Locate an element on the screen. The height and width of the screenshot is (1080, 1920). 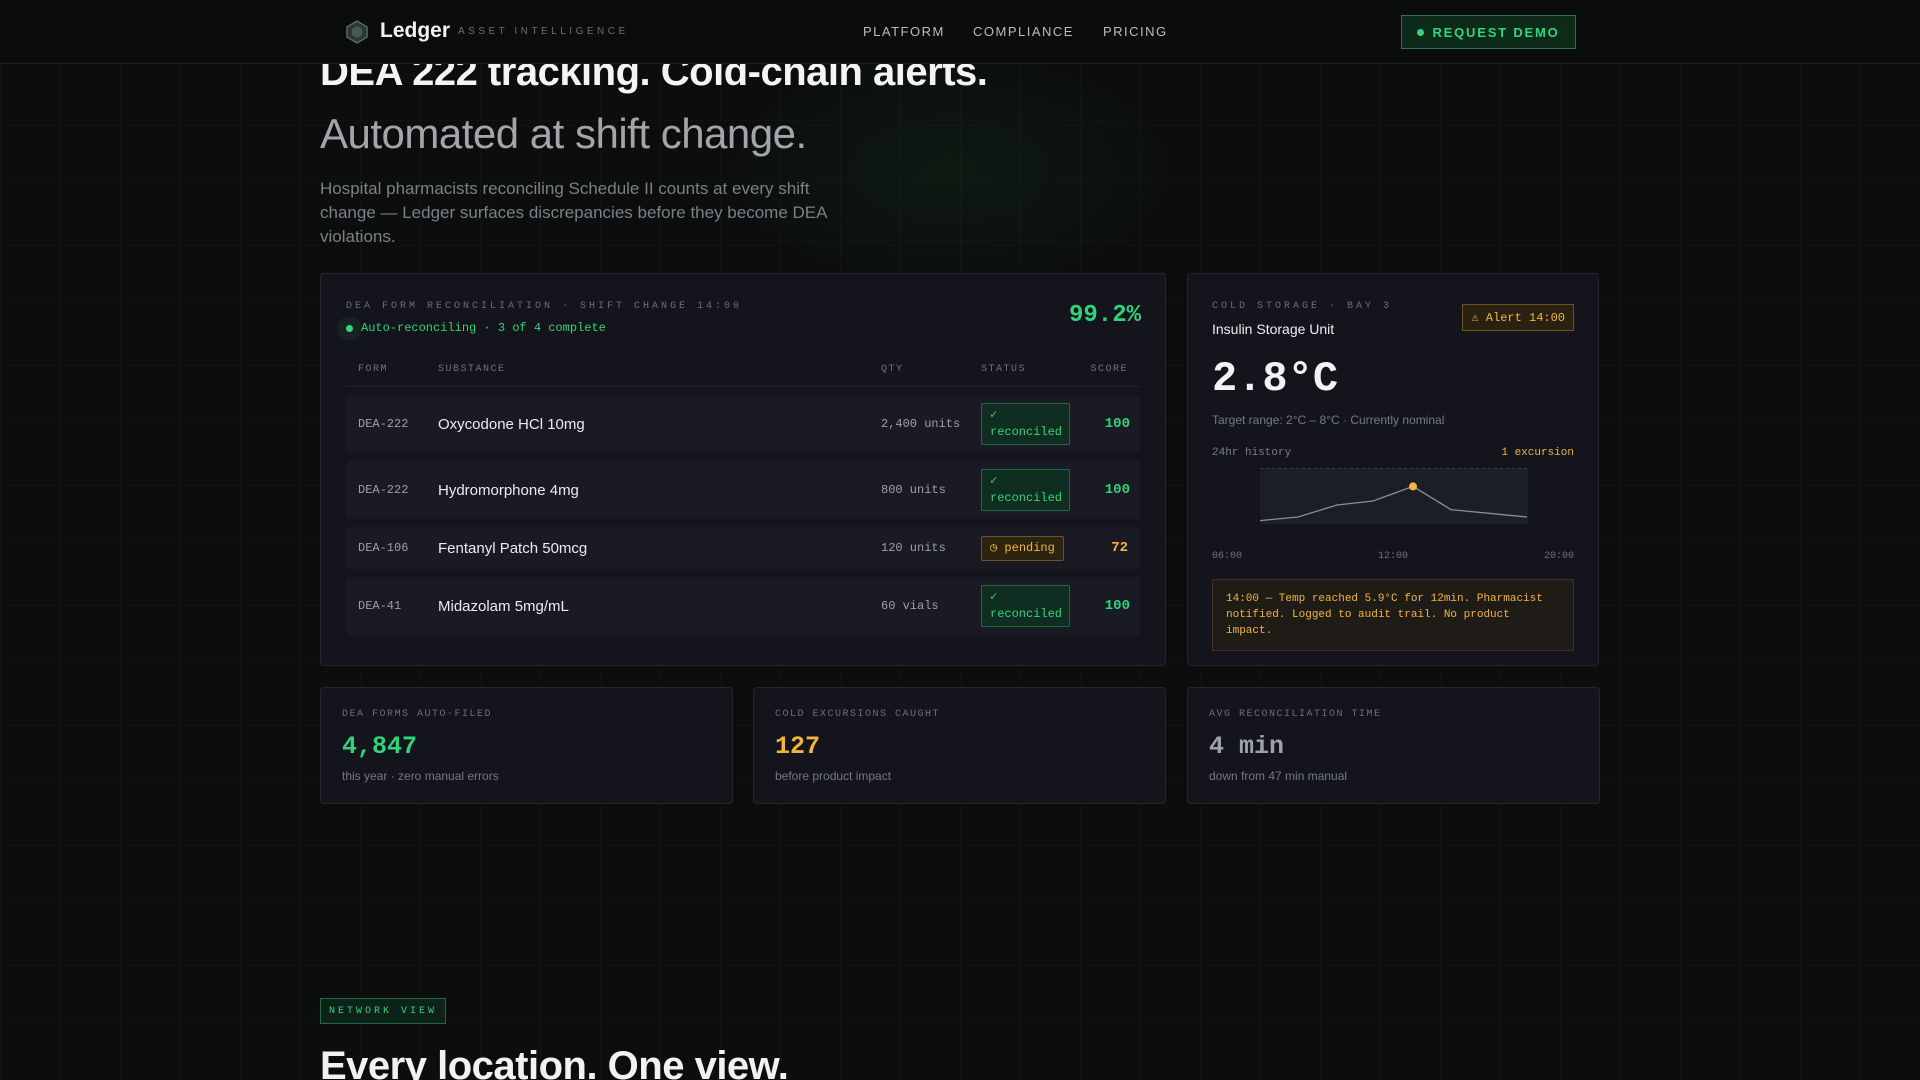
col-header: STATUS is located at coordinates (1004, 369).